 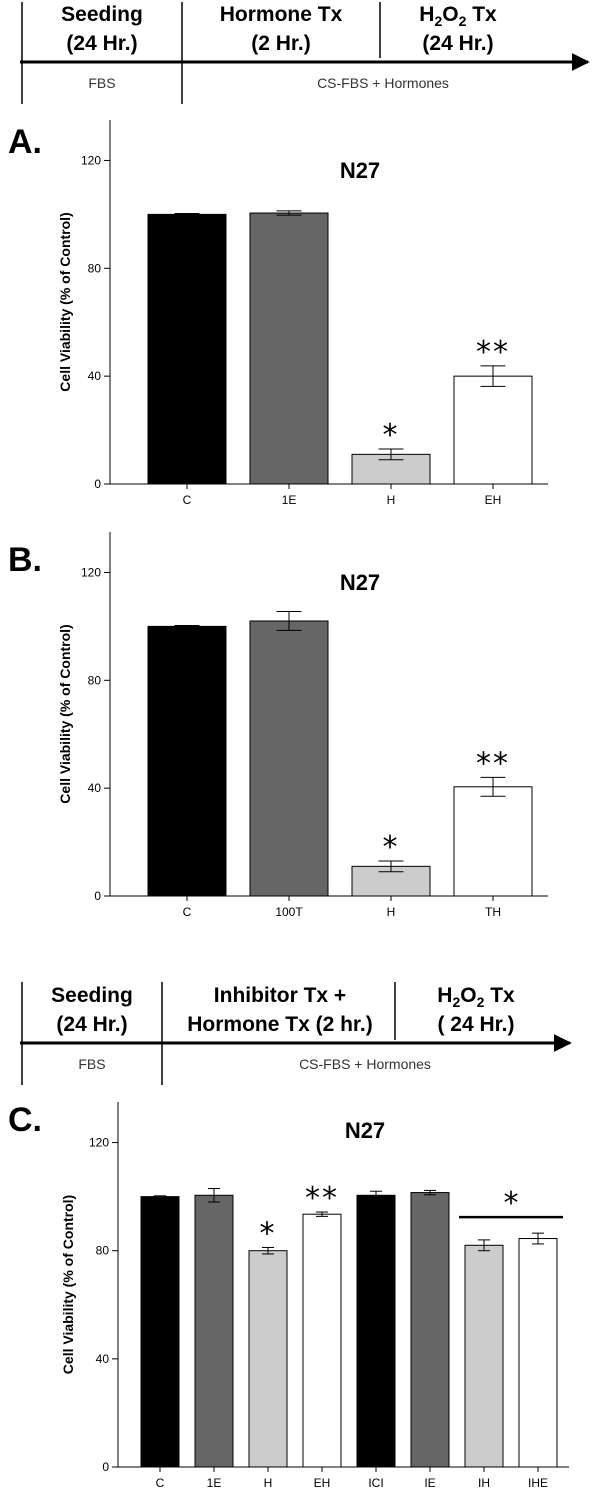 What do you see at coordinates (289, 621) in the screenshot?
I see `error-bar-100t` at bounding box center [289, 621].